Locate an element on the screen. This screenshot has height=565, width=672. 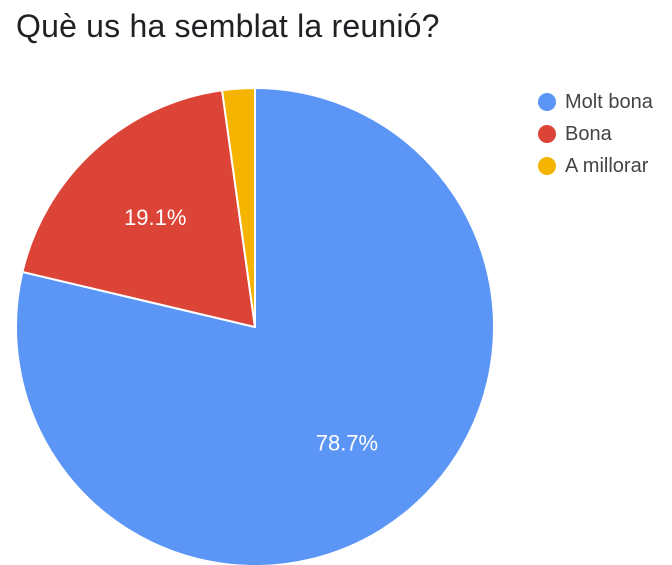
pie-slice-bona is located at coordinates (138, 208).